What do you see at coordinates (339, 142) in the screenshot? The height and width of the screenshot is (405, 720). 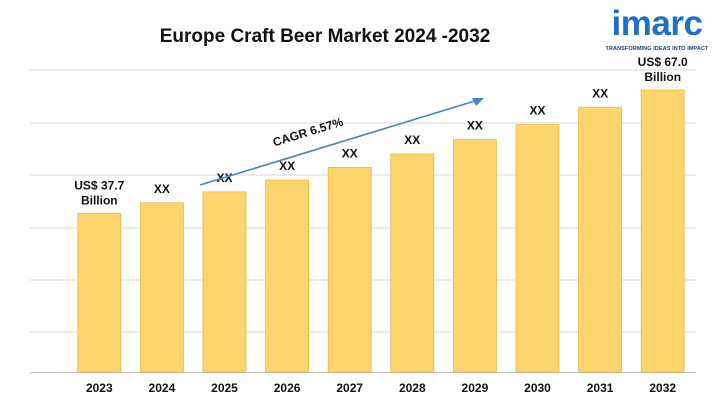 I see `cagr-arrow` at bounding box center [339, 142].